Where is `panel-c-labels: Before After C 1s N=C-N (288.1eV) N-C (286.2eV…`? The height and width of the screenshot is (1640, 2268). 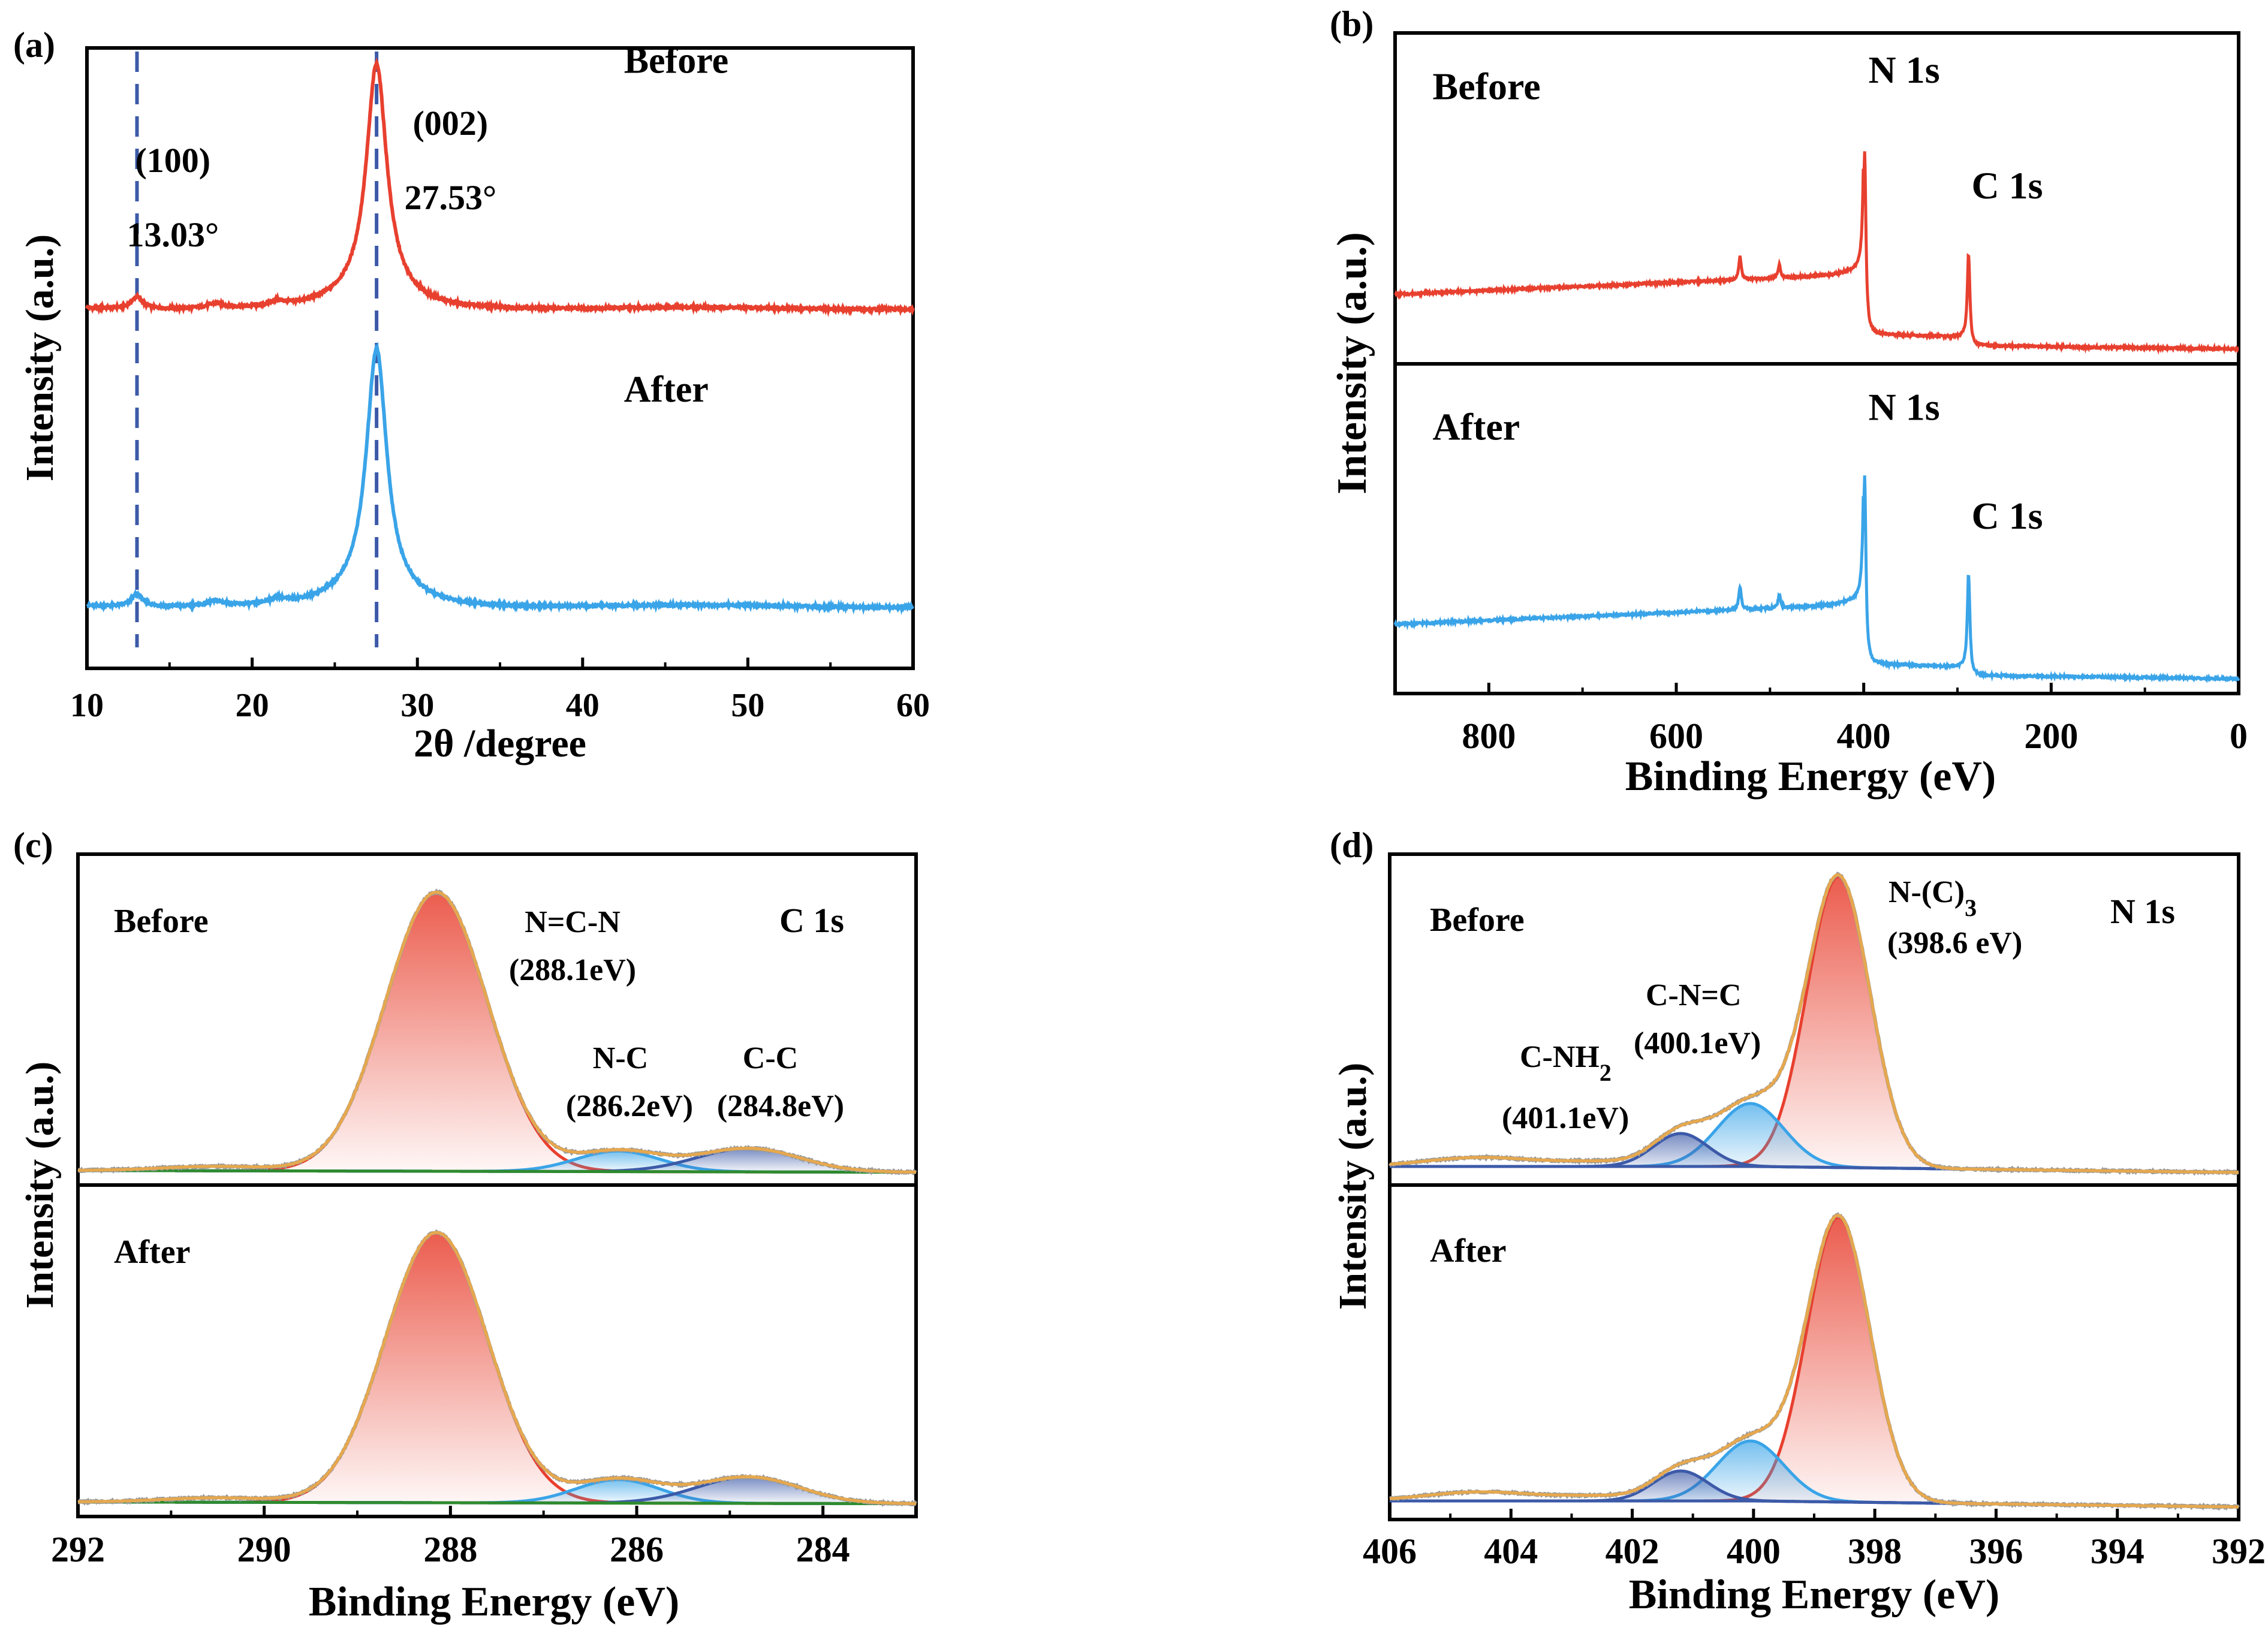 panel-c-labels: Before After C 1s N=C-N (288.1eV) N-C (286.2eV… is located at coordinates (479, 1086).